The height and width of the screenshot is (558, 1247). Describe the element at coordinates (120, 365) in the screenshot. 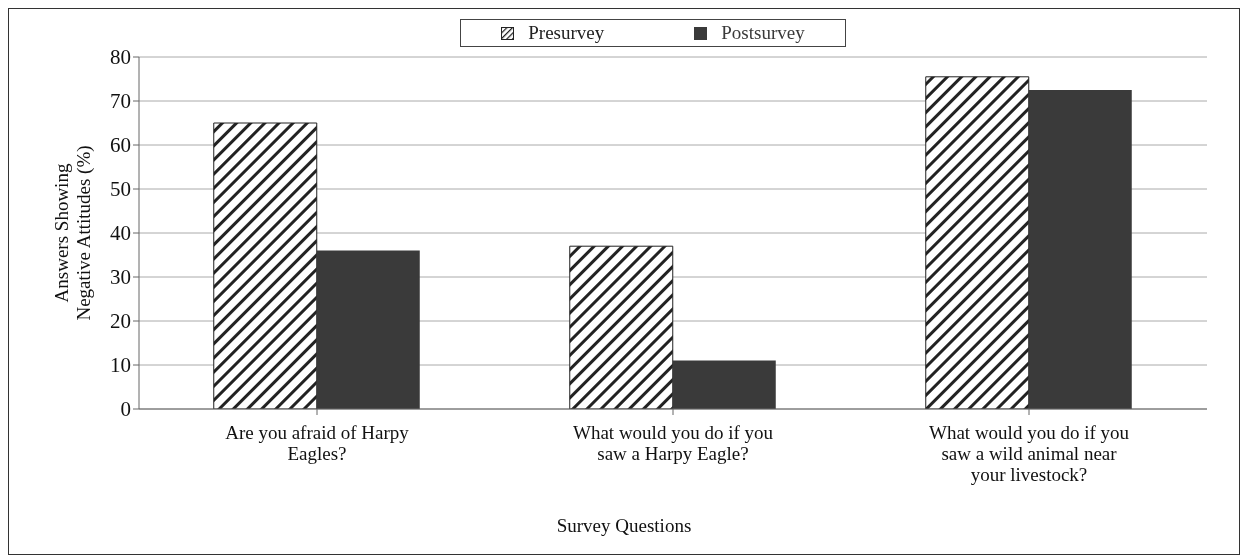

I see `y-tick-label: 10` at that location.